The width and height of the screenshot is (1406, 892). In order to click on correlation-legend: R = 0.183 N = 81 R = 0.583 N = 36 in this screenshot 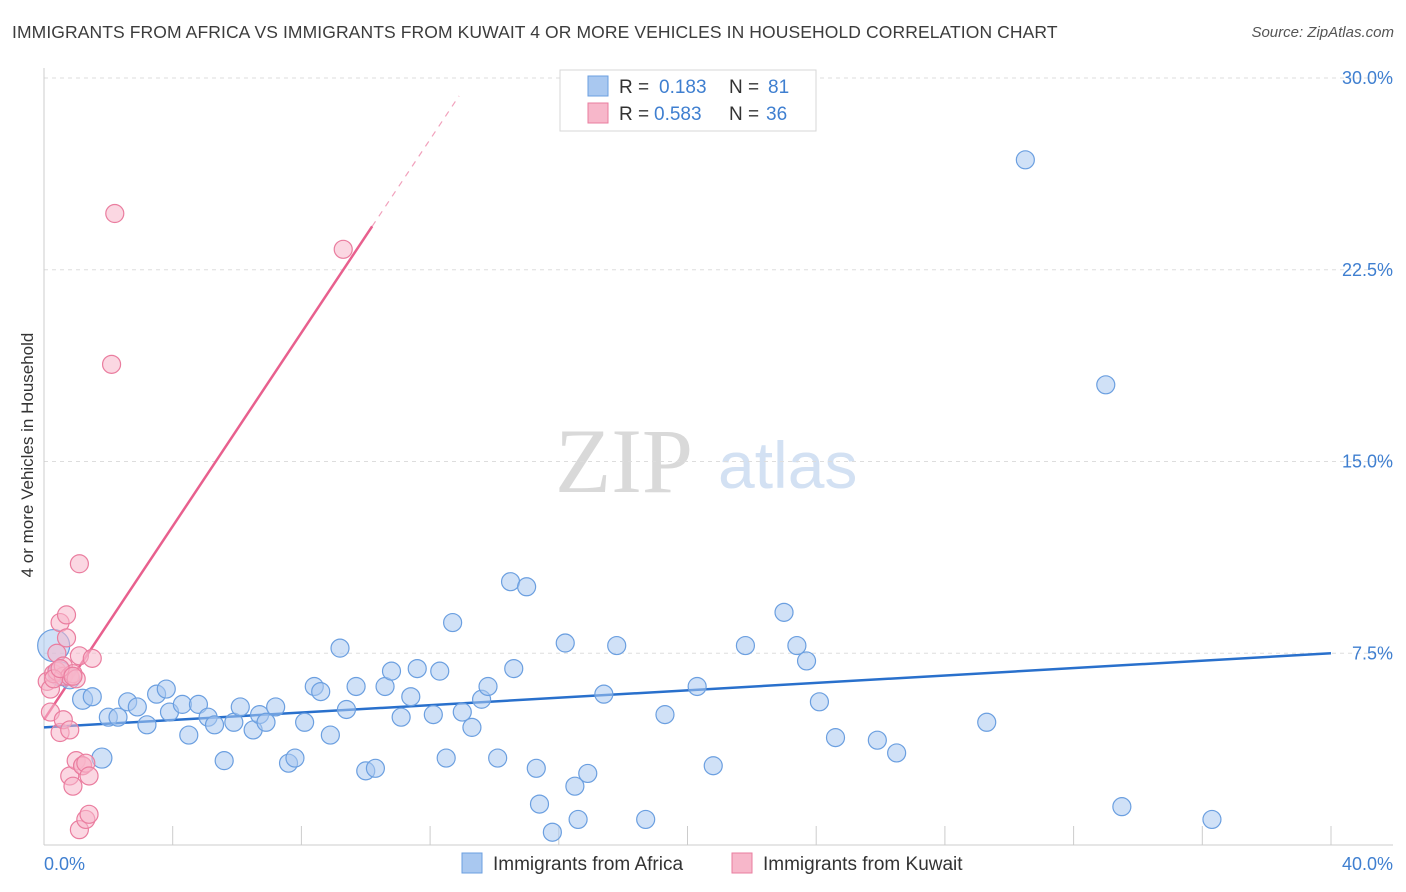, I will do `click(688, 100)`.